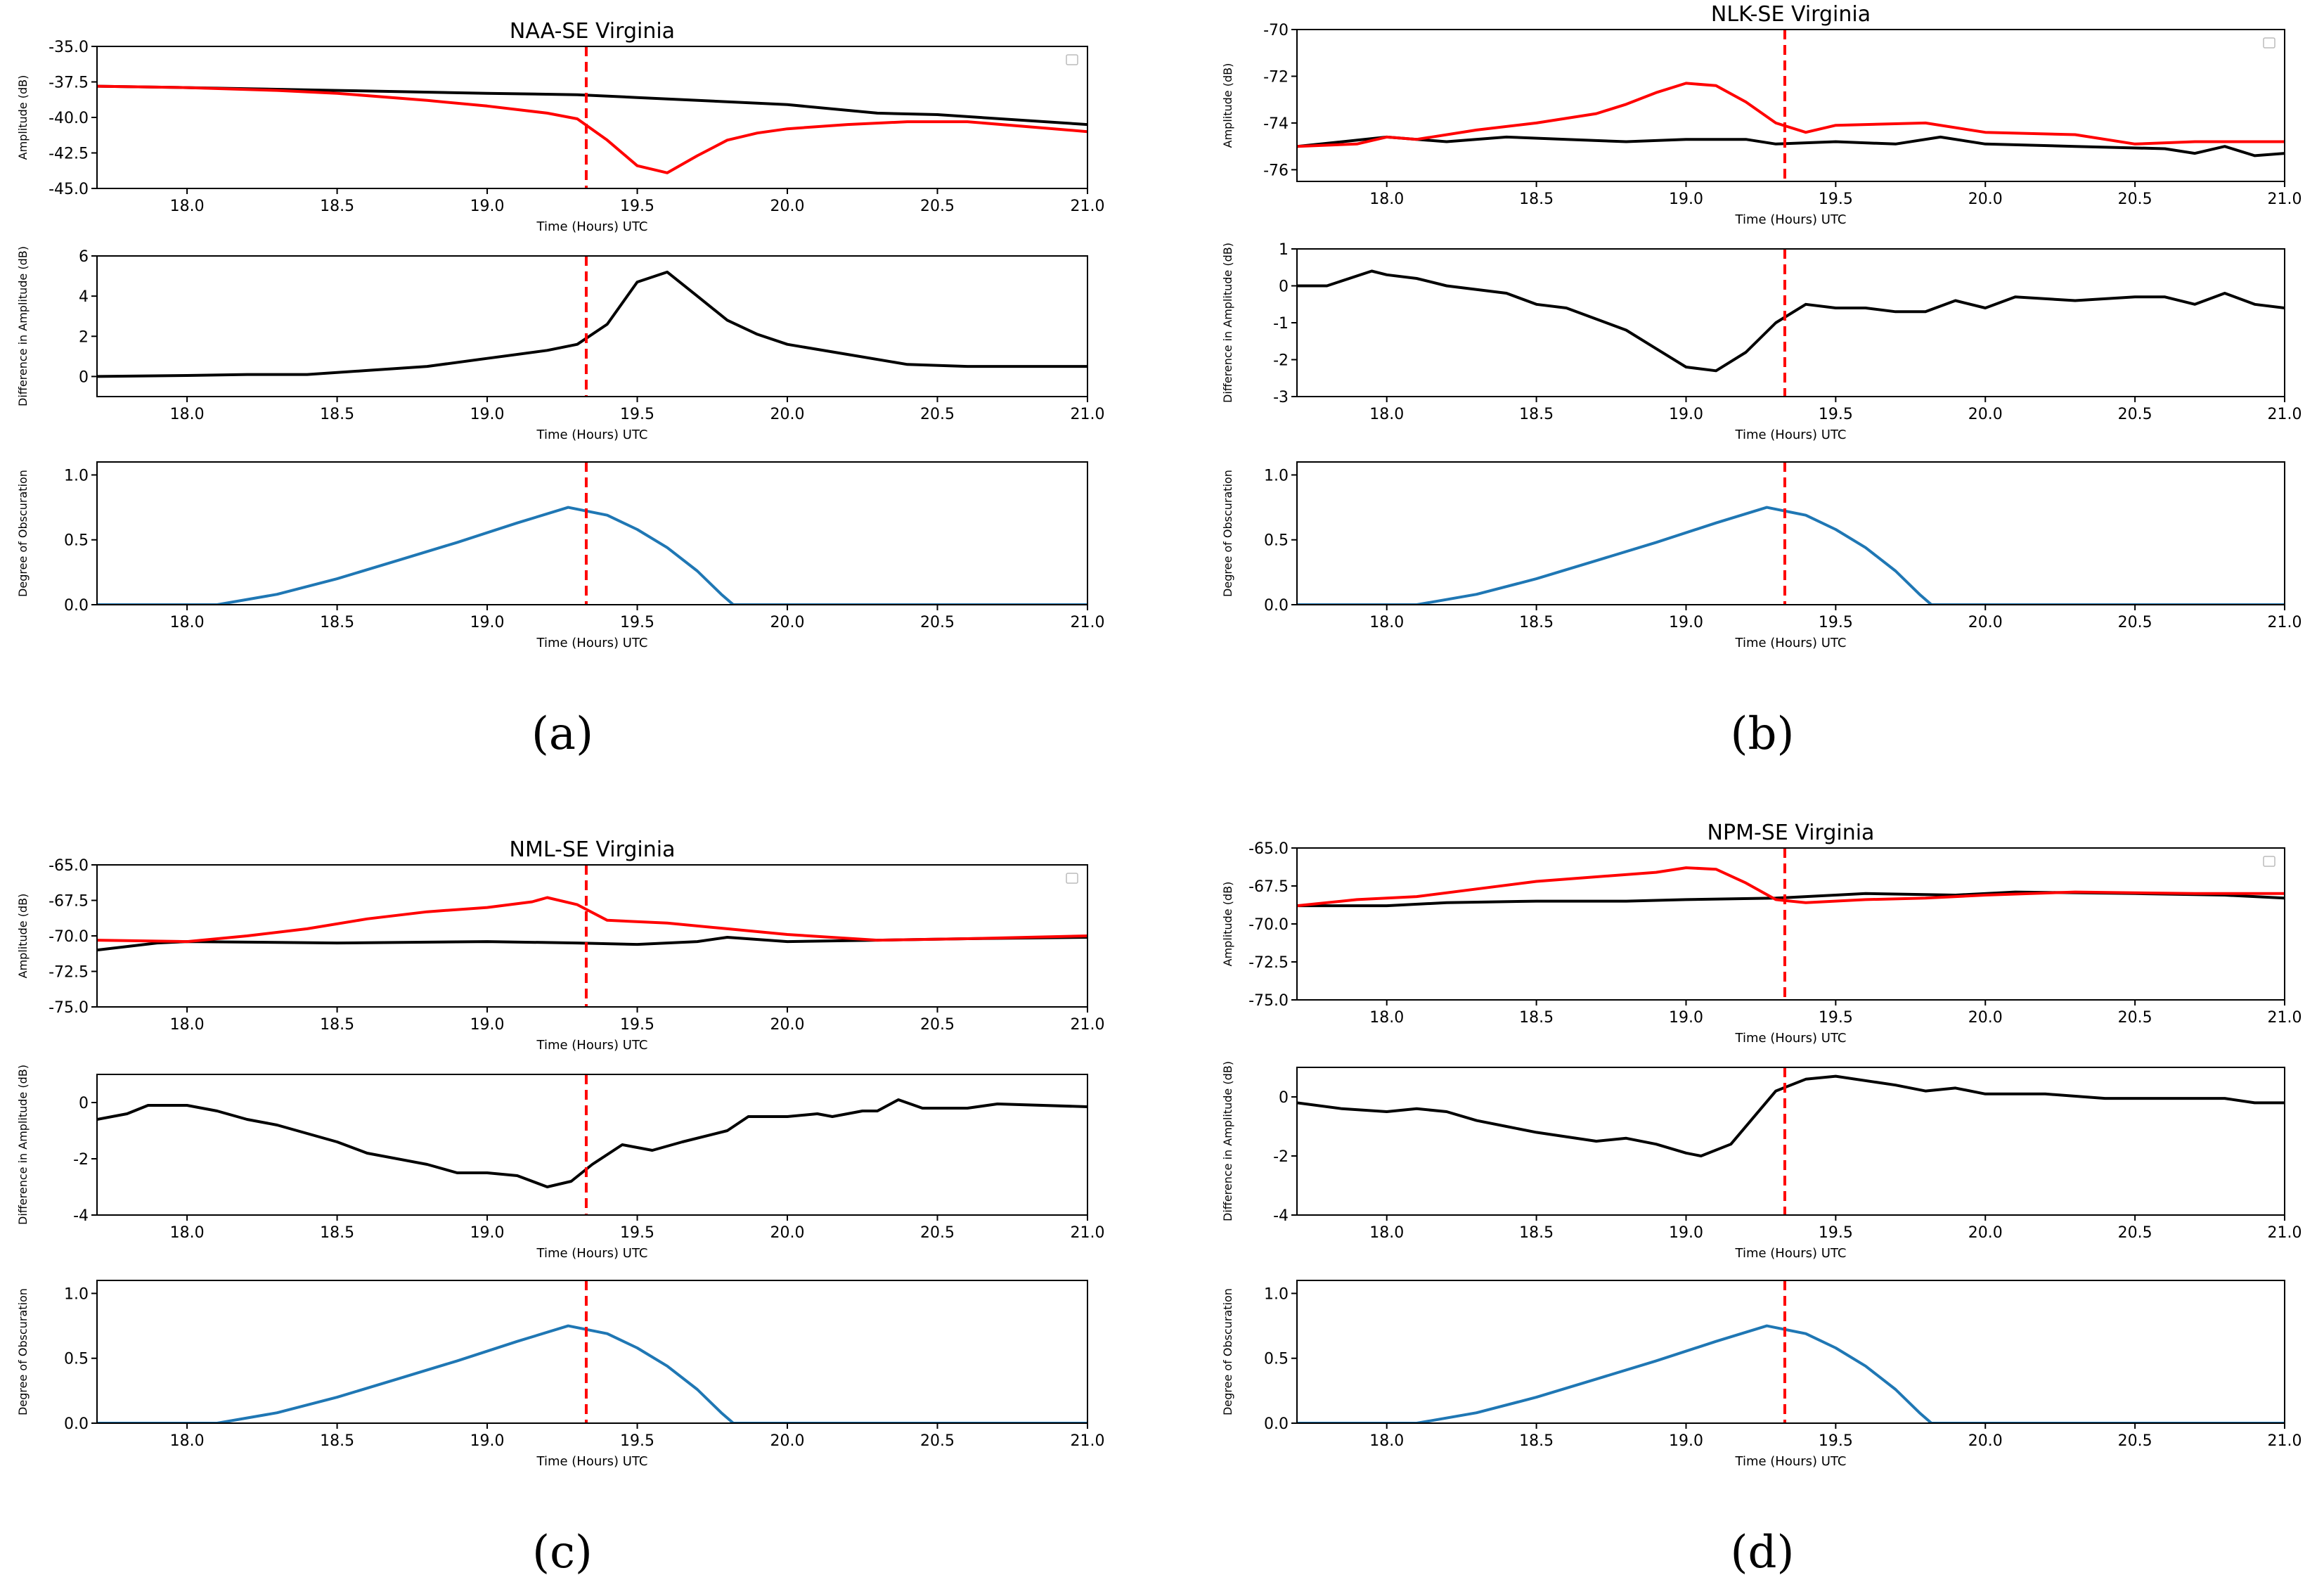  Describe the element at coordinates (69, 866) in the screenshot. I see `y-tick-label: -65.0` at that location.